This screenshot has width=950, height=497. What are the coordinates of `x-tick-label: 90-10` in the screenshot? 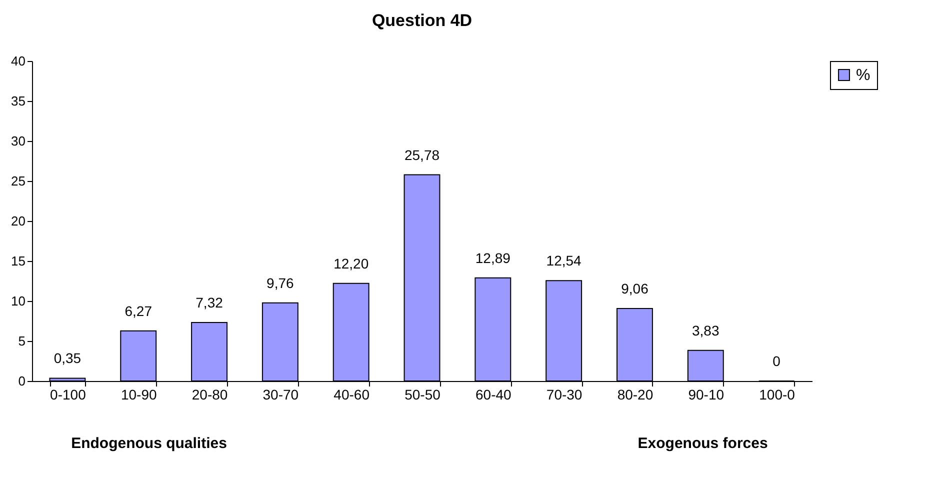 It's located at (706, 394).